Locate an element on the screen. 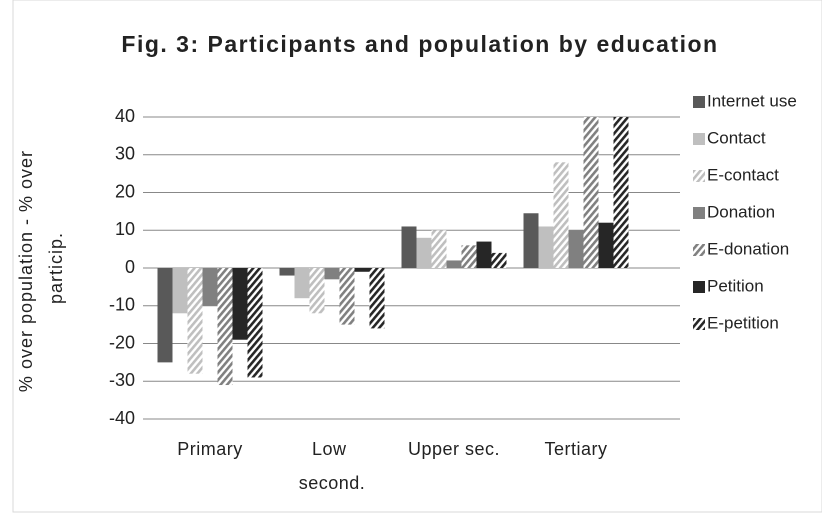  y-tick-label: 30 is located at coordinates (125, 154).